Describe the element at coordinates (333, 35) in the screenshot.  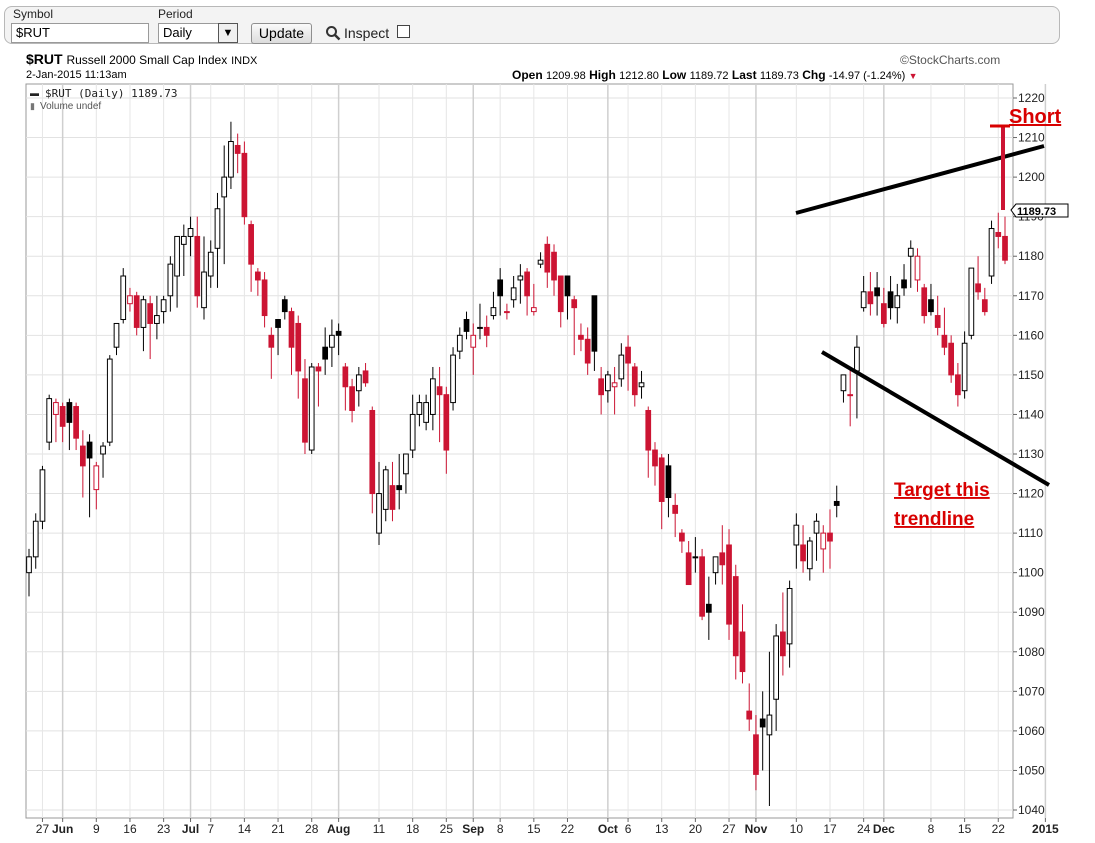
I see `search-icon` at that location.